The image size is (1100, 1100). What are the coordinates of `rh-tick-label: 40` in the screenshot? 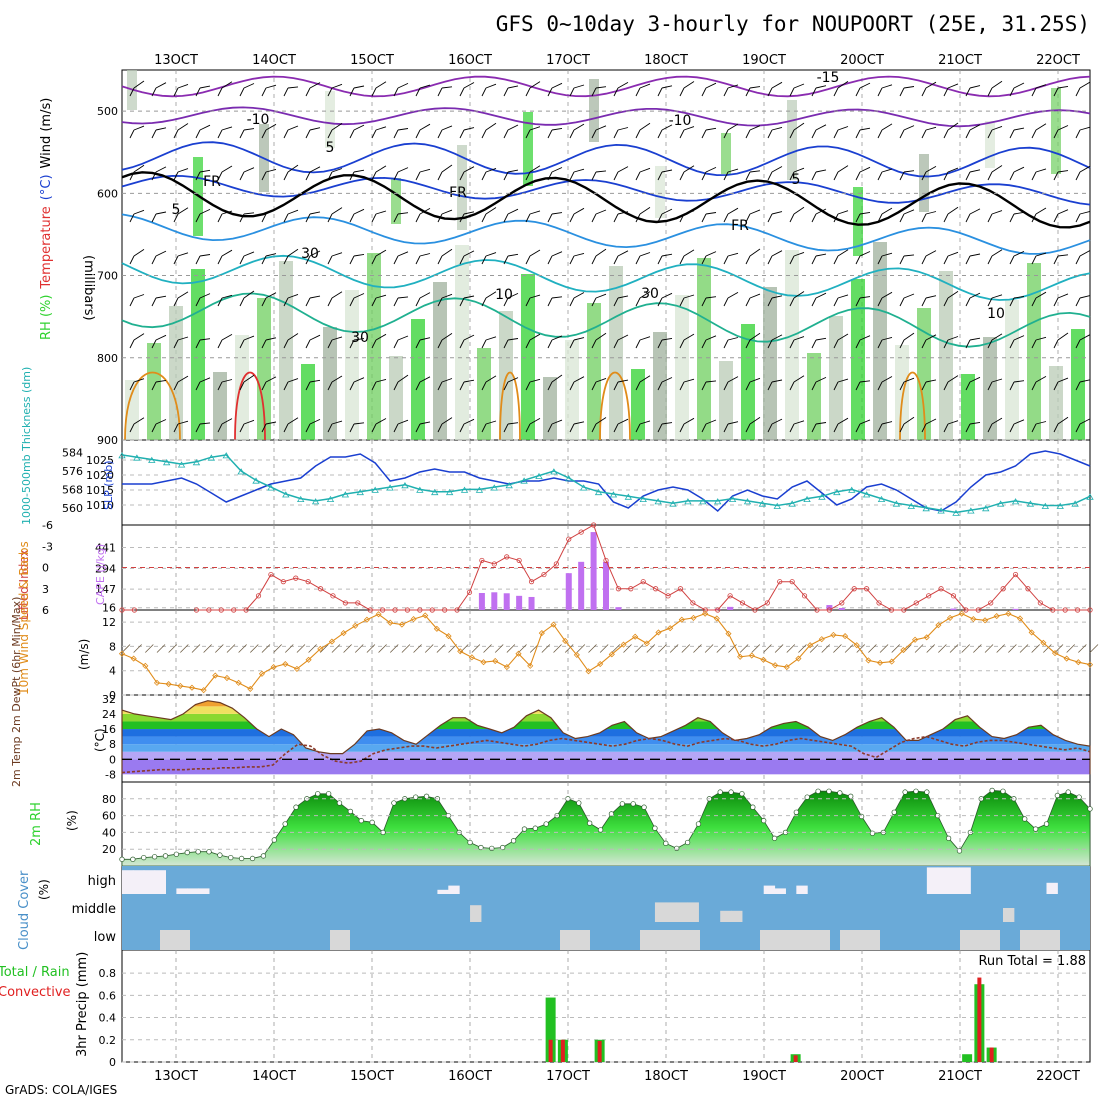 It's located at (109, 832).